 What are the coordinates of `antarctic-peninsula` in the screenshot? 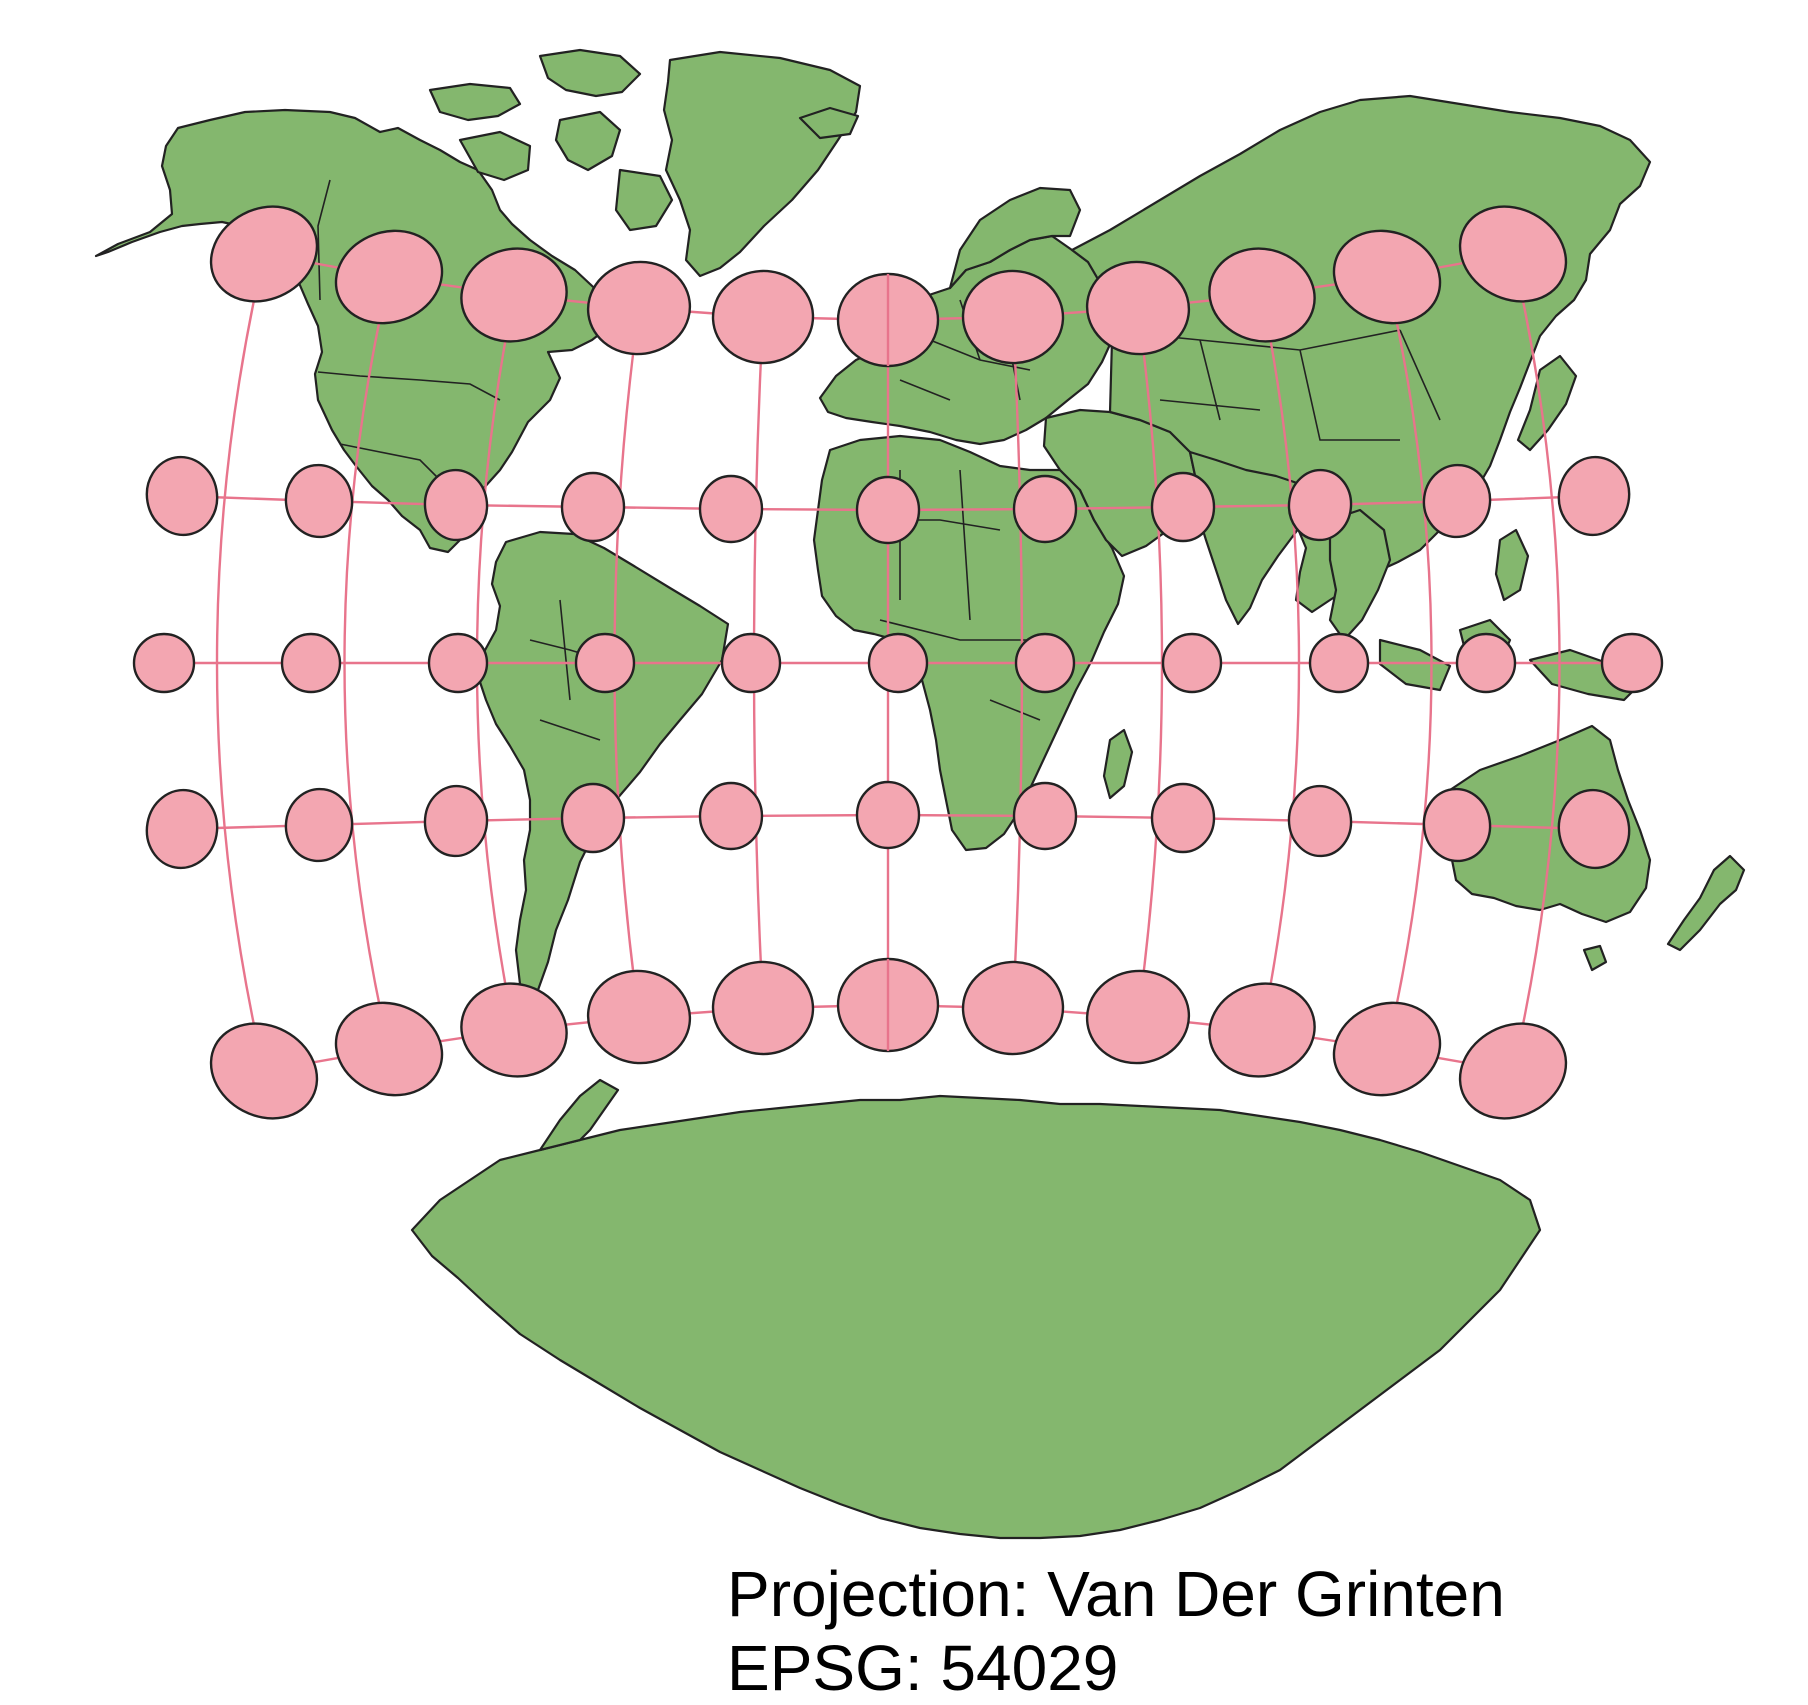 It's located at (579, 1115).